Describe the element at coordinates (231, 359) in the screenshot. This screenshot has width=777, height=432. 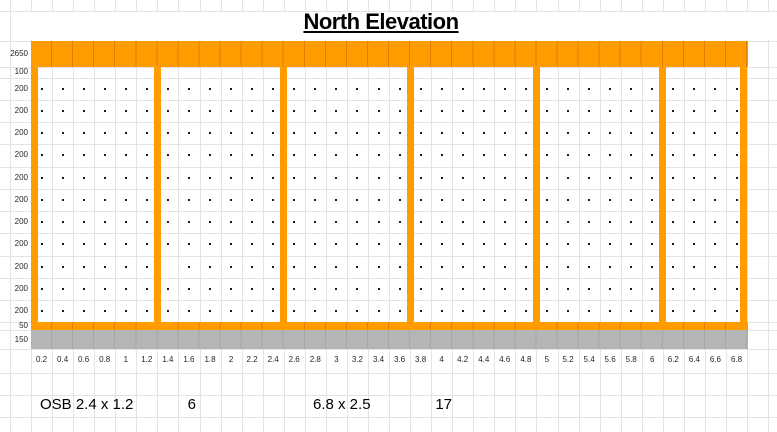
I see `column-position-label: 2` at that location.